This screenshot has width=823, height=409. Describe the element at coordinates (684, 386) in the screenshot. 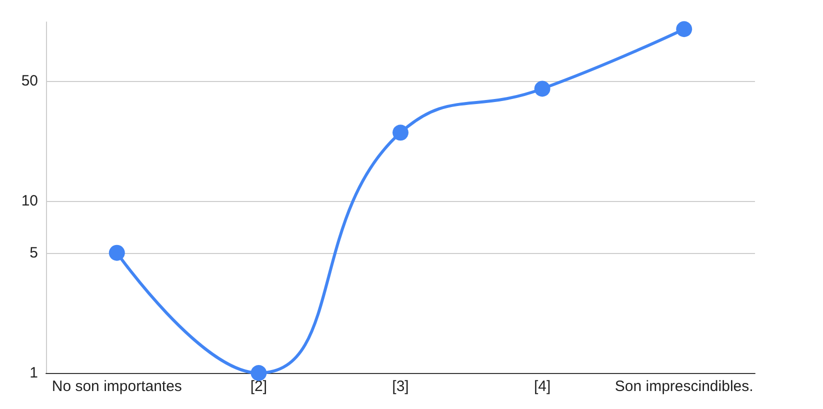

I see `x-tick-label: Son imprescindibles.` at that location.